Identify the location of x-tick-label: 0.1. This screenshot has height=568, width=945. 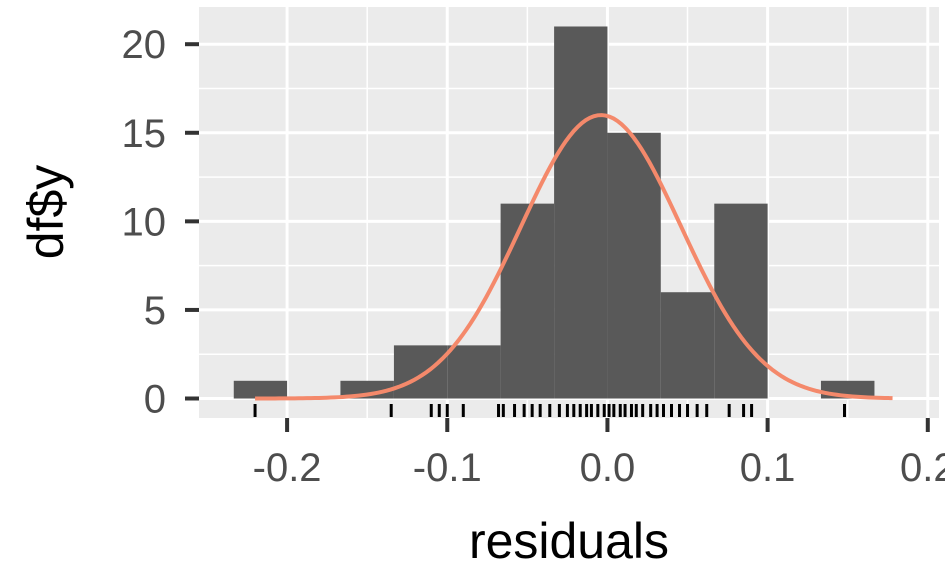
(768, 468).